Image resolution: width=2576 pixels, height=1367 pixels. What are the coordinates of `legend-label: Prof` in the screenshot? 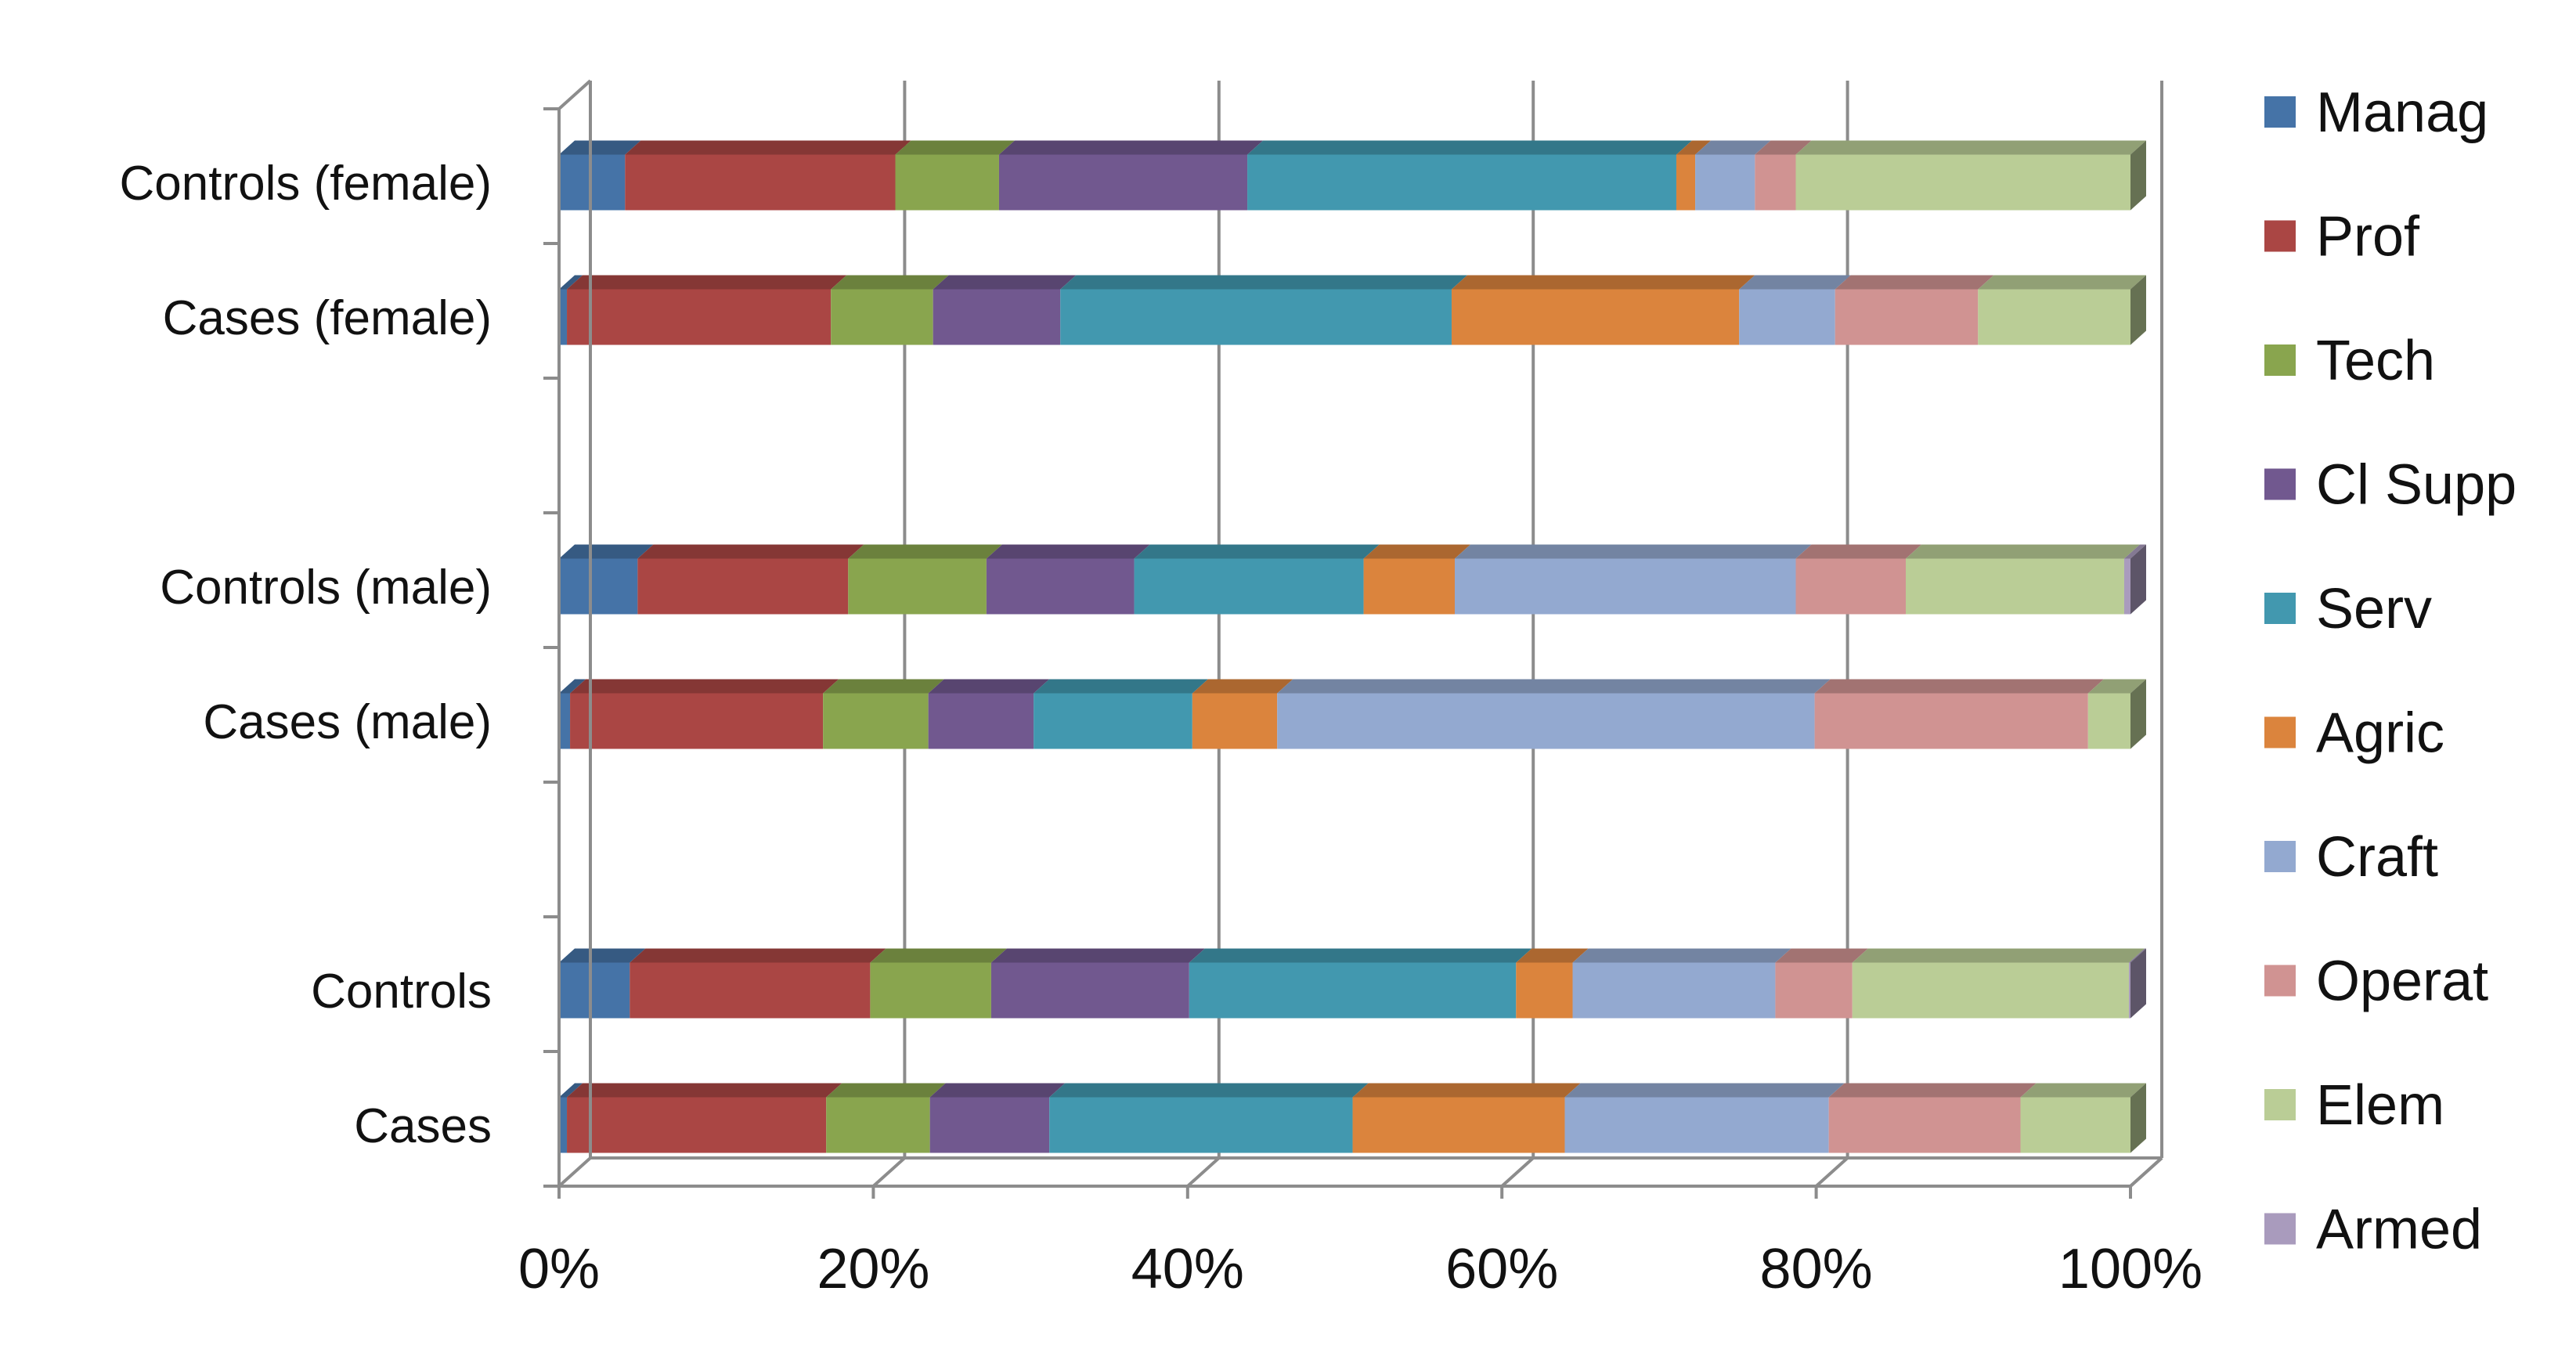 It's located at (2368, 237).